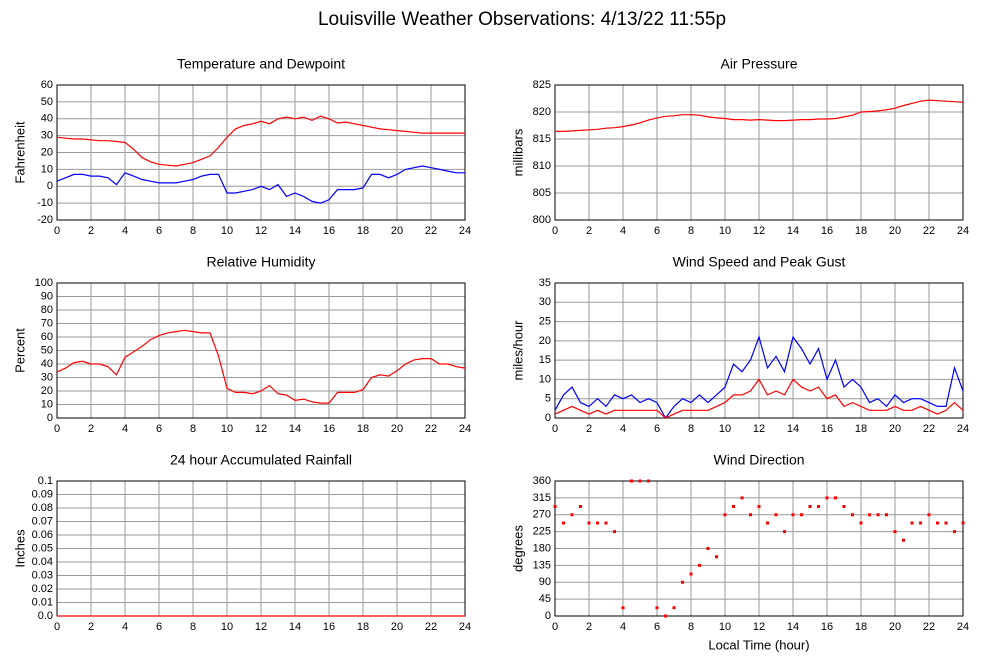 The image size is (1000, 660). I want to click on chart-title: Relative Humidity, so click(261, 262).